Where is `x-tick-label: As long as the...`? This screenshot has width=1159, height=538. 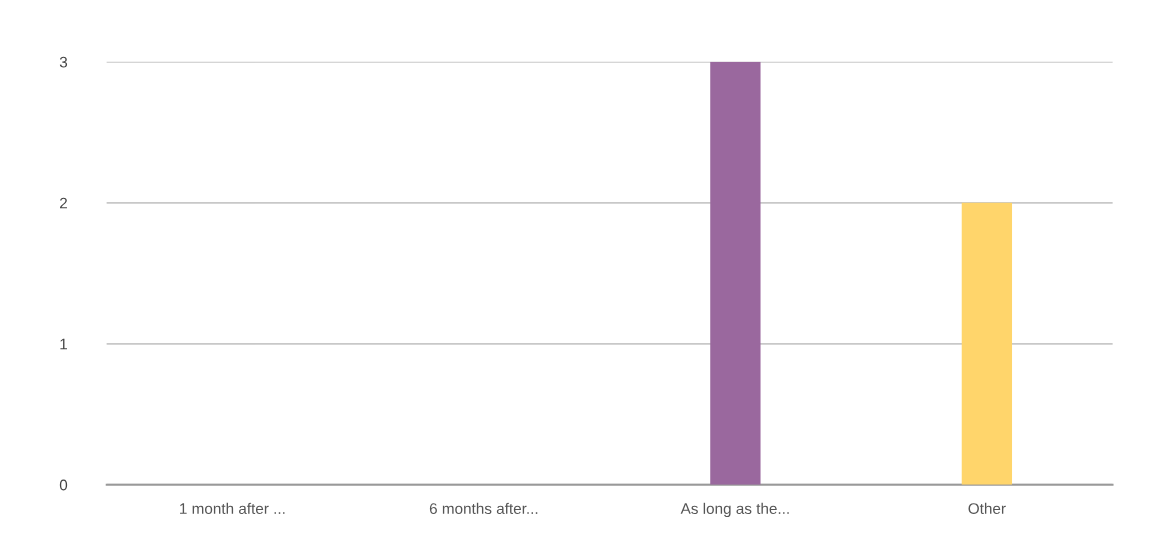 x-tick-label: As long as the... is located at coordinates (734, 510).